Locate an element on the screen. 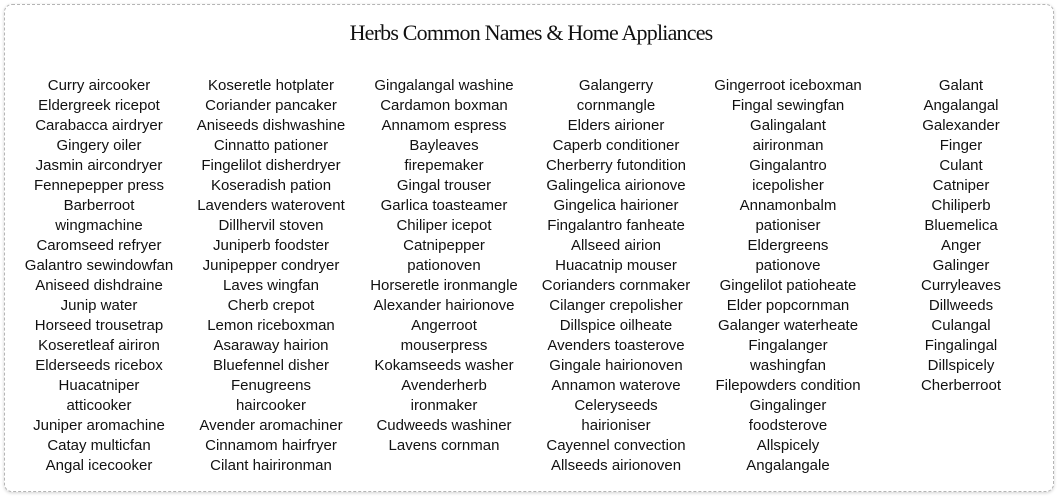  list-item: Huacatnip mouser is located at coordinates (616, 265).